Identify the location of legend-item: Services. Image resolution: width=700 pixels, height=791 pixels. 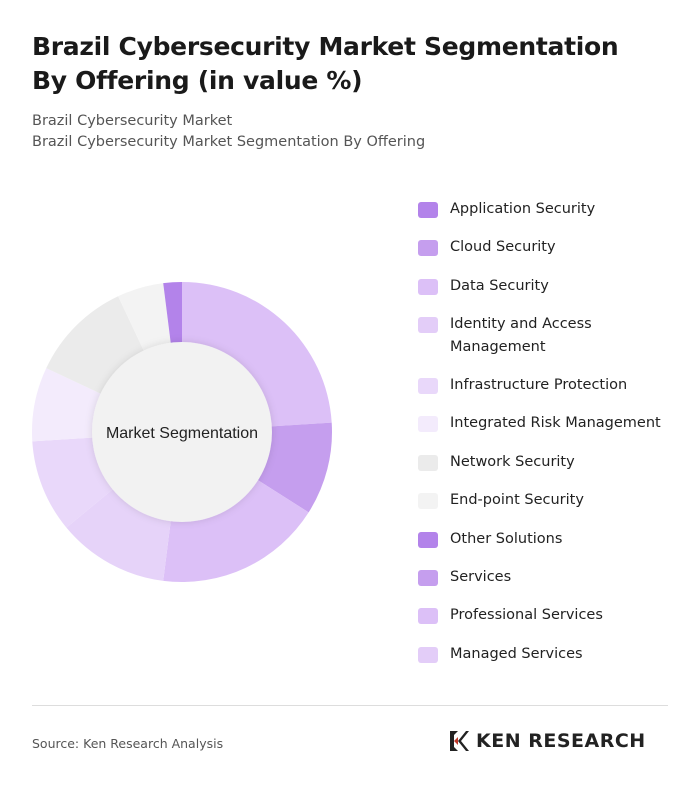
(544, 577).